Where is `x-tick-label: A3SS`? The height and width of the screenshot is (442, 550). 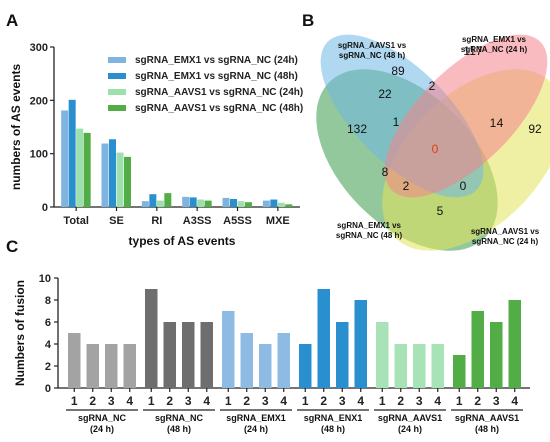
x-tick-label: A3SS is located at coordinates (197, 221).